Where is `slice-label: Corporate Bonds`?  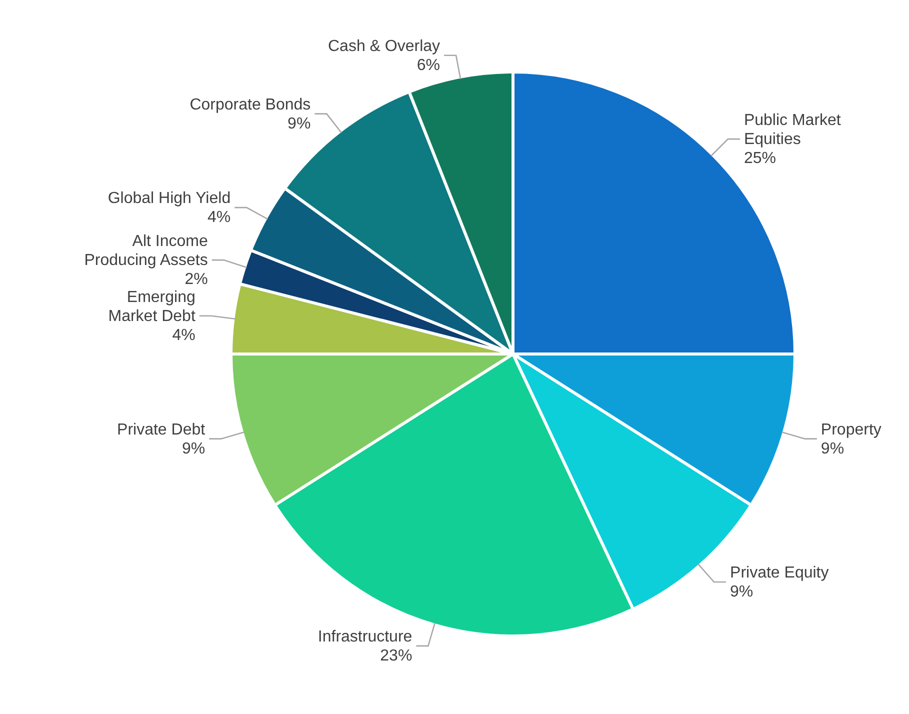
slice-label: Corporate Bonds is located at coordinates (250, 105).